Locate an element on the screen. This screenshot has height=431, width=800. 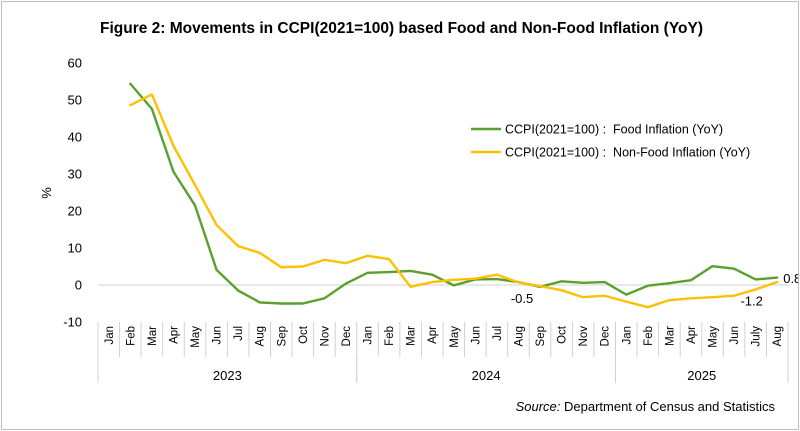
source-text: Department of Census and Statistics is located at coordinates (667, 406).